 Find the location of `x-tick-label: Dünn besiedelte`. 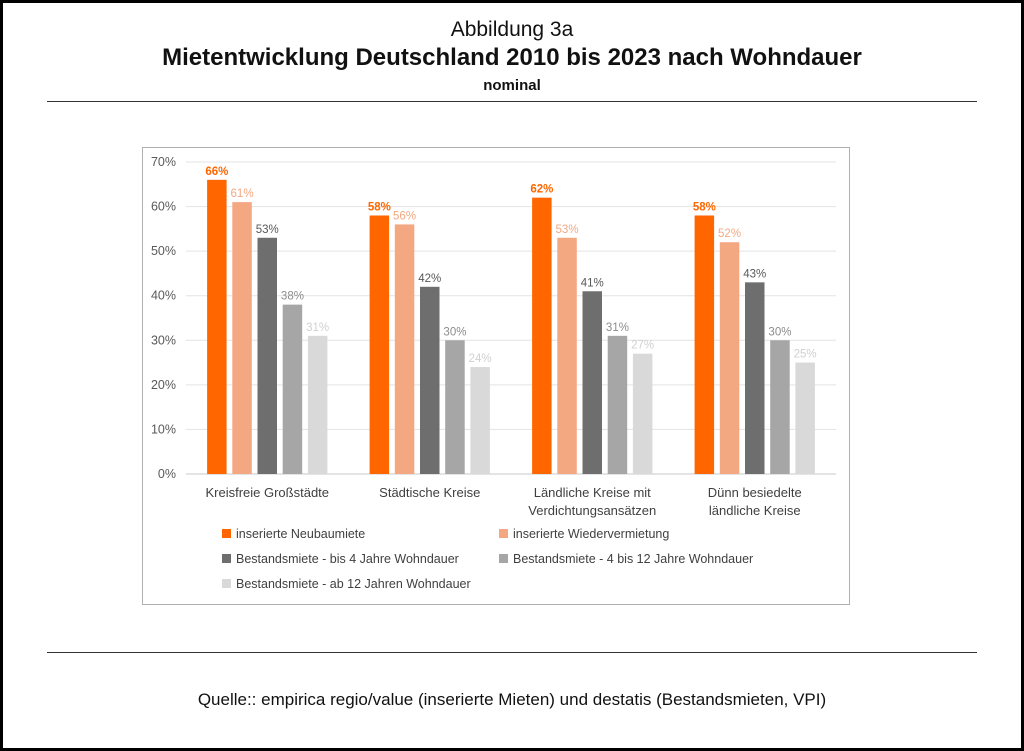

x-tick-label: Dünn besiedelte is located at coordinates (755, 492).